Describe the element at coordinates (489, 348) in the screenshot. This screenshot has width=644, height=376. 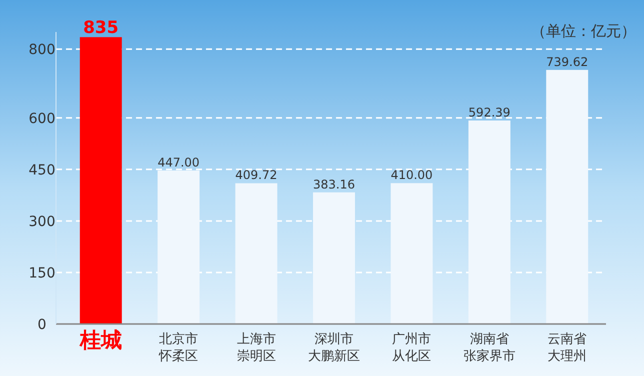
I see `x-tick-label: 湖南省张家界市` at that location.